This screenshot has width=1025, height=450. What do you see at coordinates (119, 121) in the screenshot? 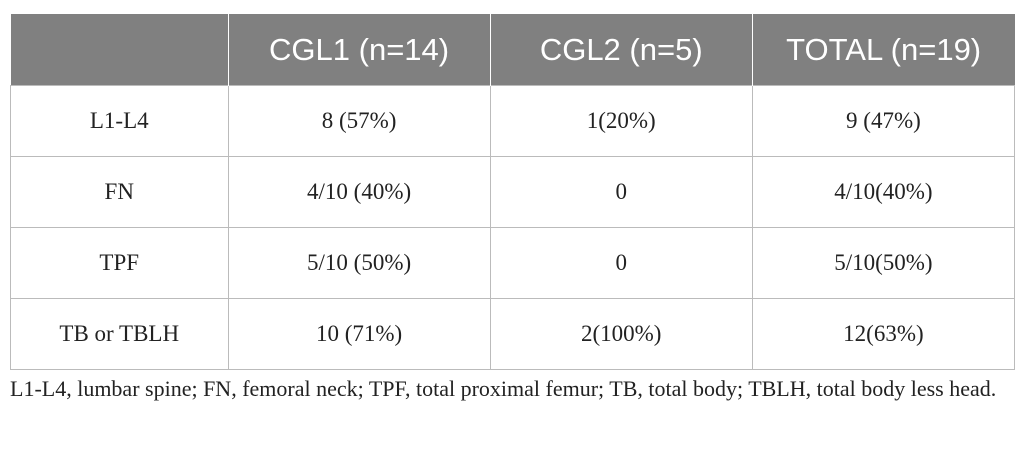
I see `table-cell: L1-L4` at bounding box center [119, 121].